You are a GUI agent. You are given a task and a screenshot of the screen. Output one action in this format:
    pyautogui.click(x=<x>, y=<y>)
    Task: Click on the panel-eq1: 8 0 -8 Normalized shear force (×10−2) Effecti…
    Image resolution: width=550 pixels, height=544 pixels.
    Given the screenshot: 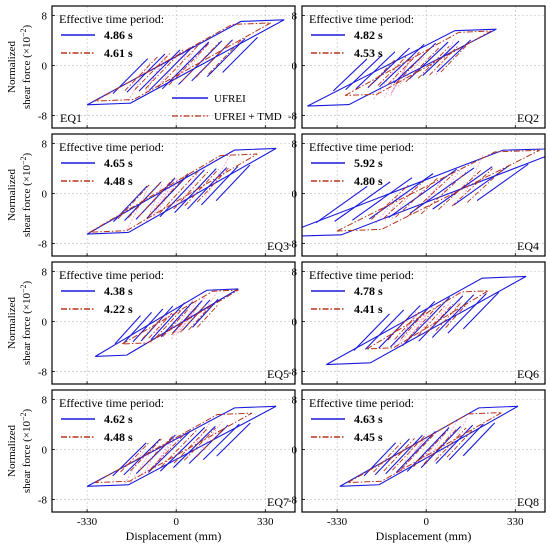 What is the action you would take?
    pyautogui.click(x=151, y=67)
    